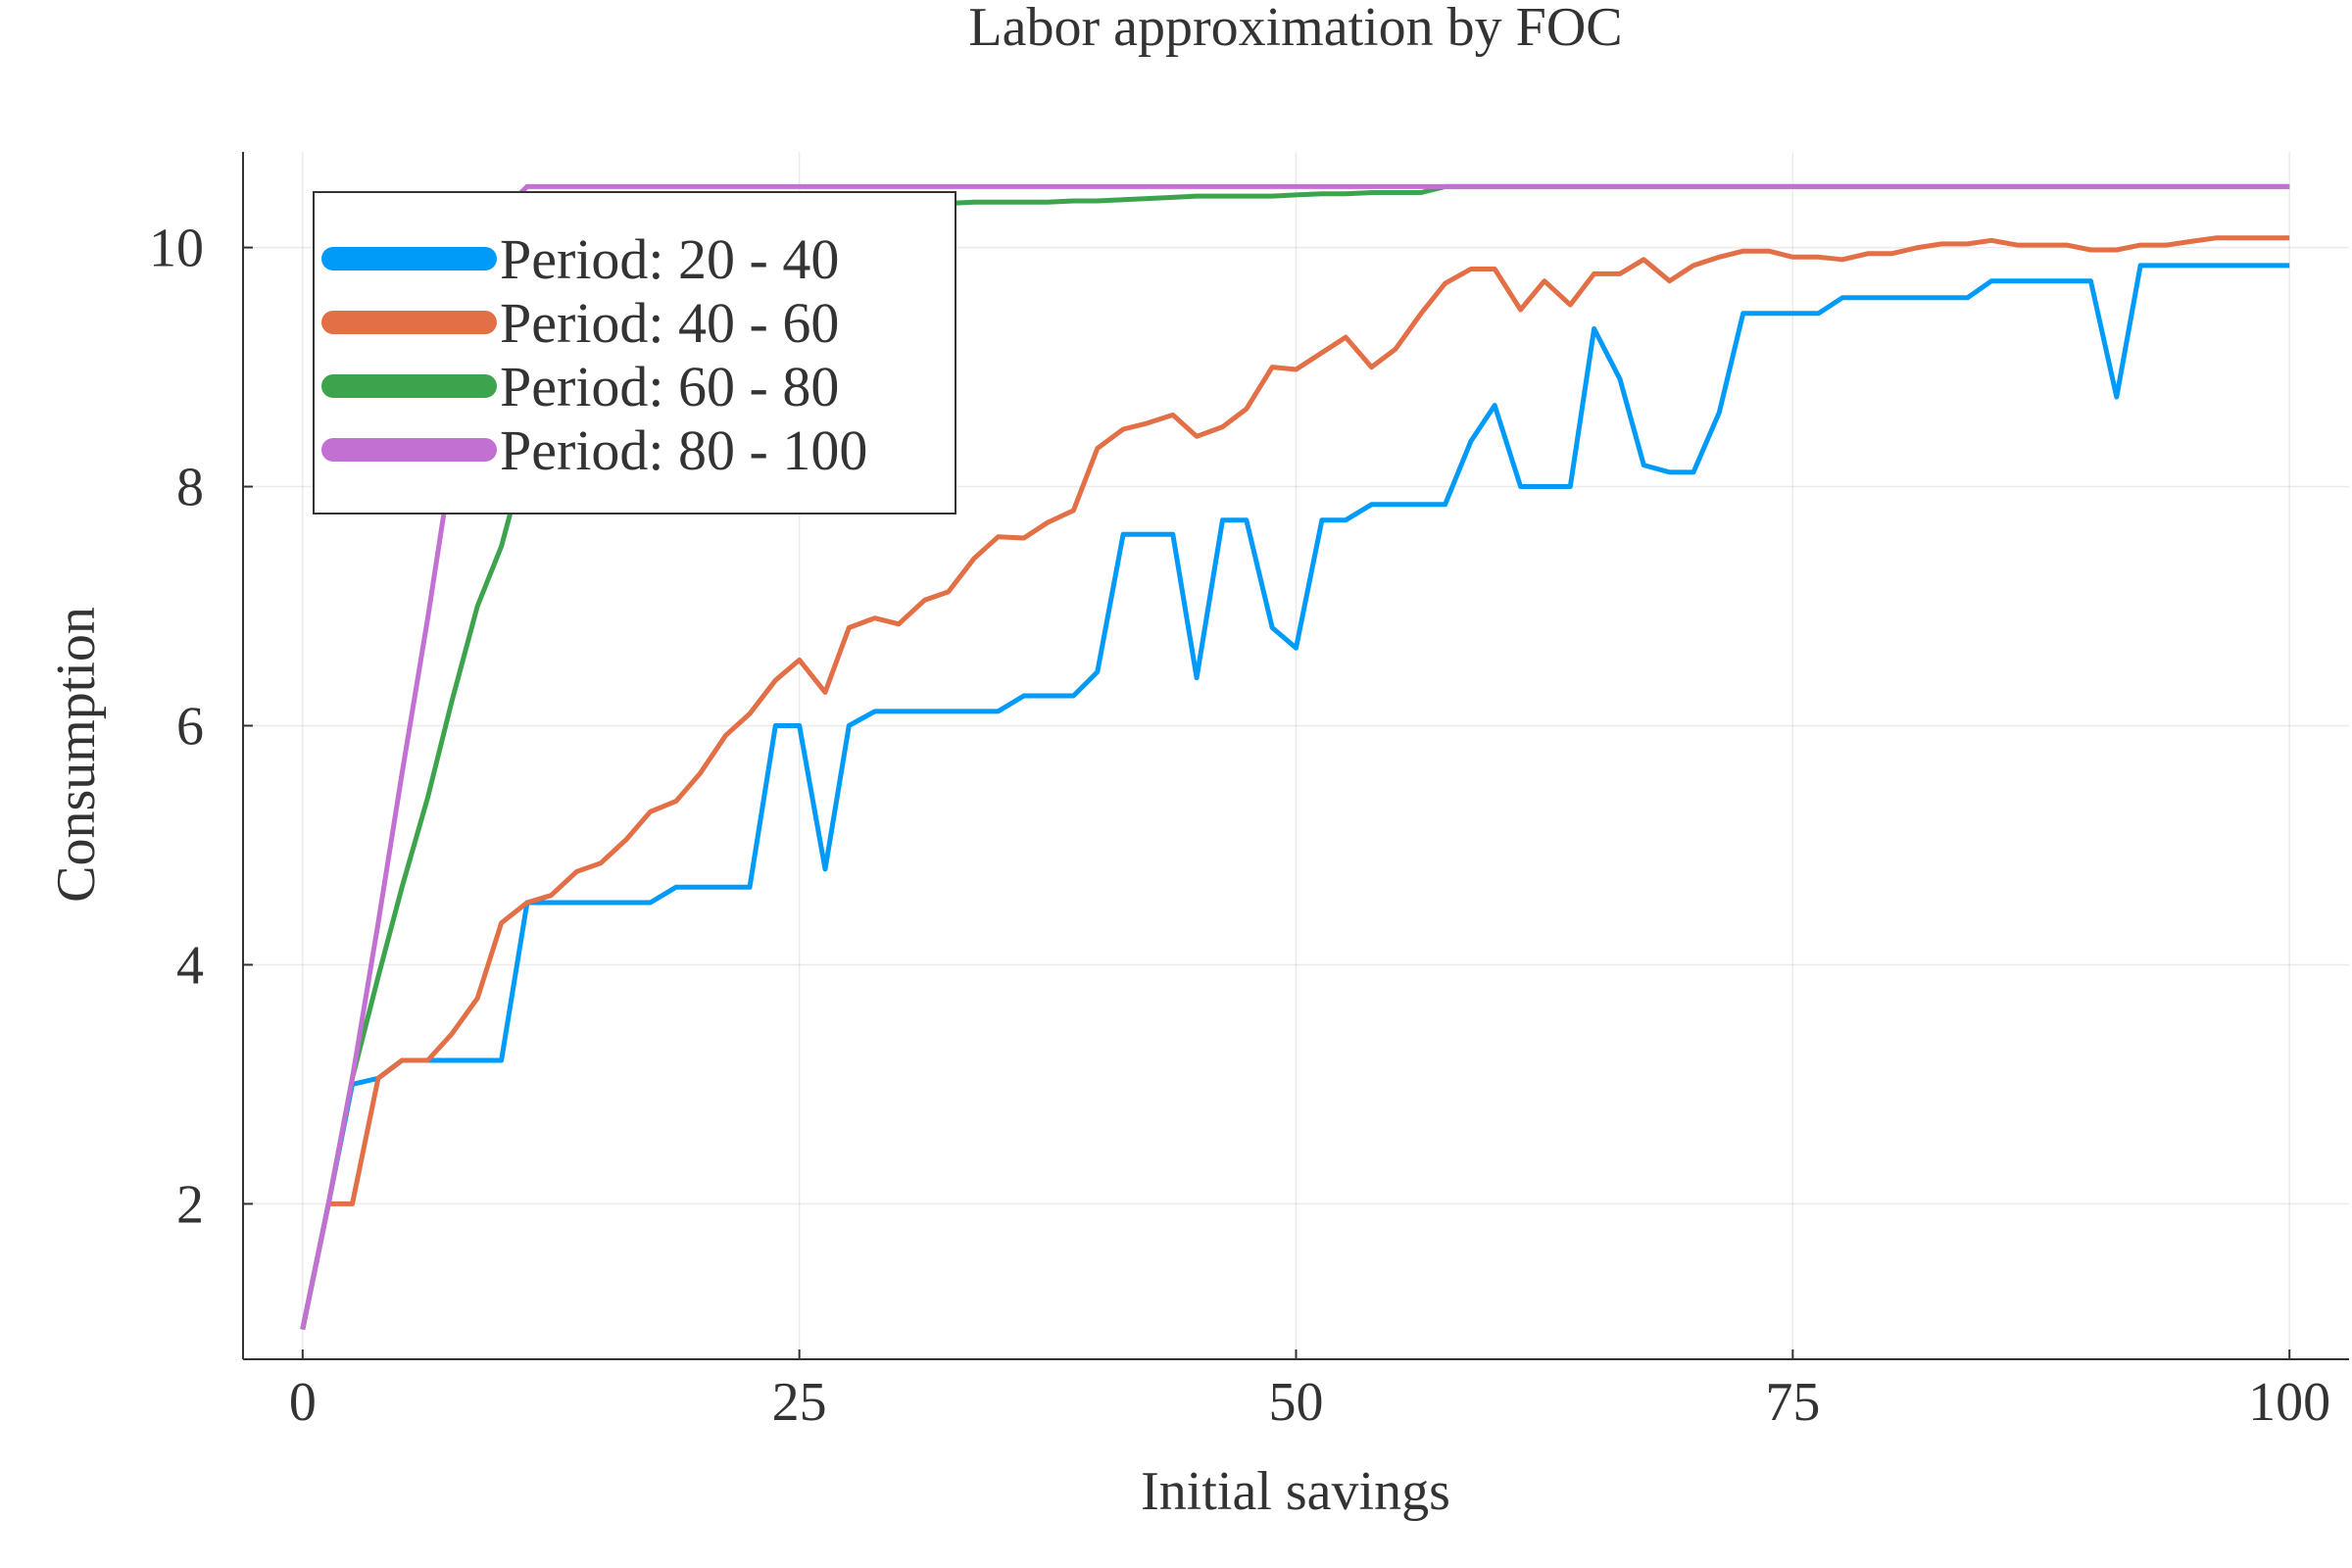 Image resolution: width=2352 pixels, height=1568 pixels. I want to click on x-tick-label: 0, so click(303, 1402).